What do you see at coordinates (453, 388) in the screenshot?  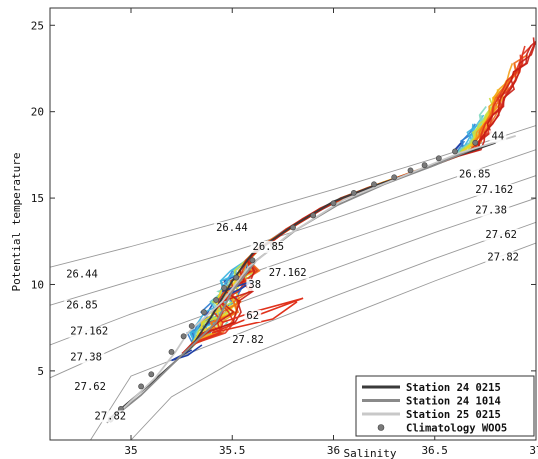 I see `legend-entry: Station 24 0215` at bounding box center [453, 388].